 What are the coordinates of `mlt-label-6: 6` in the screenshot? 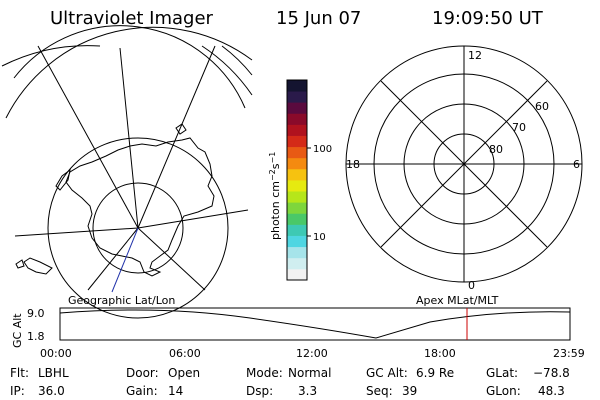 It's located at (576, 164).